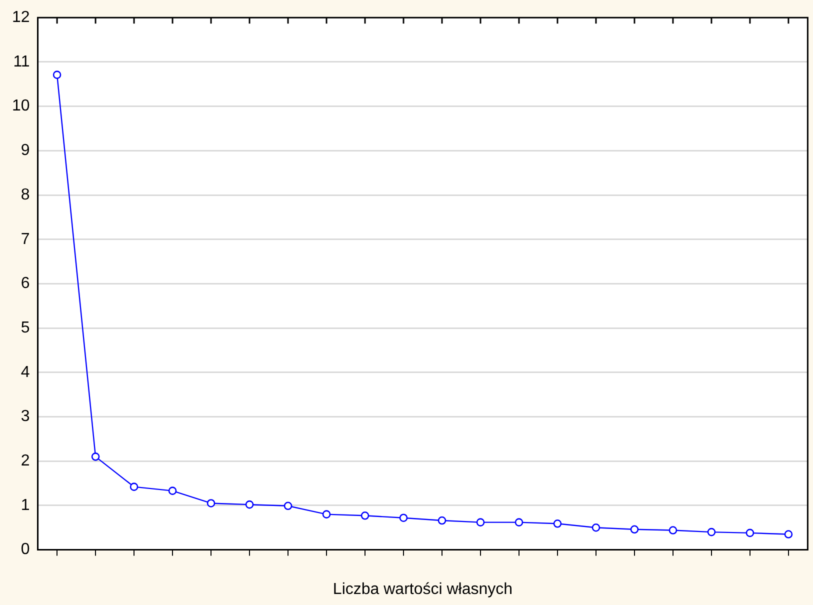 The width and height of the screenshot is (813, 605). Describe the element at coordinates (25, 327) in the screenshot. I see `y-tick-label: 5` at that location.